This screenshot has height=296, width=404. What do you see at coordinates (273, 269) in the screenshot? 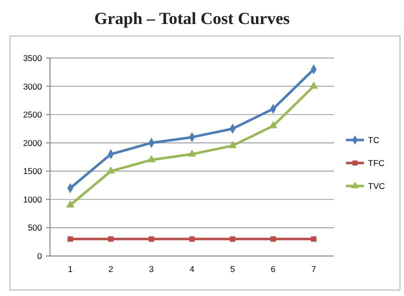
I see `x-tick-label: 6` at bounding box center [273, 269].